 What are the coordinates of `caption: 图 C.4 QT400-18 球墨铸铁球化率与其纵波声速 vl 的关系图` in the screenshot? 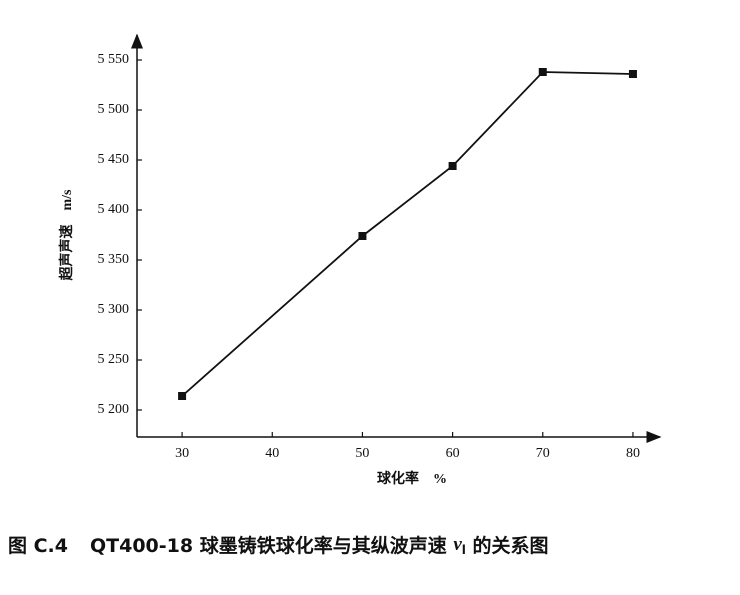 It's located at (278, 545).